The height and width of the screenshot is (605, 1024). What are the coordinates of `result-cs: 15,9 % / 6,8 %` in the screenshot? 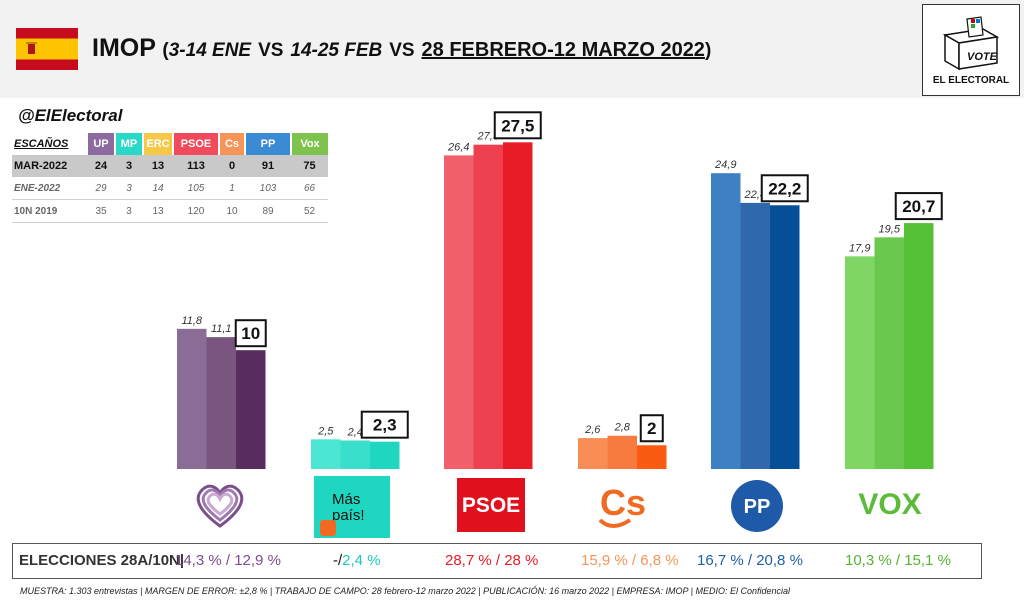 It's located at (630, 560).